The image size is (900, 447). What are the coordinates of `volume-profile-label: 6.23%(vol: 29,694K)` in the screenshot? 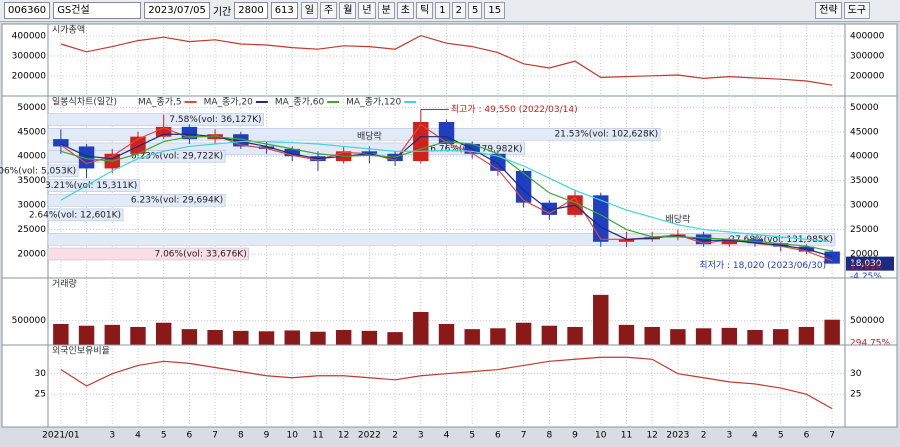 It's located at (177, 201).